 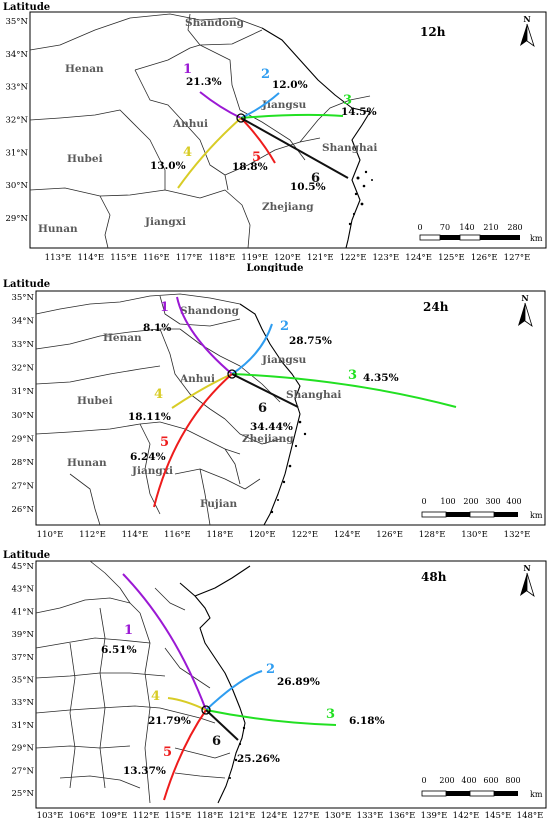 What do you see at coordinates (490, 780) in the screenshot?
I see `scale-bar-tick: 600` at bounding box center [490, 780].